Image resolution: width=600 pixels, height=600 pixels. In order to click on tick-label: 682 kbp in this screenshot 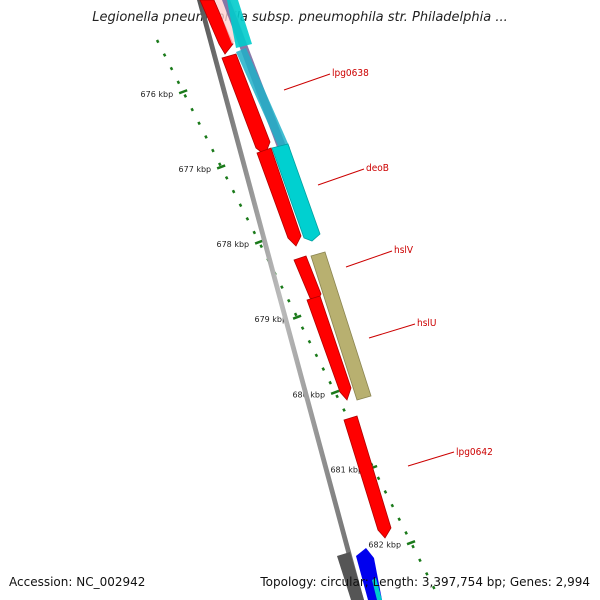, I will do `click(384, 545)`.